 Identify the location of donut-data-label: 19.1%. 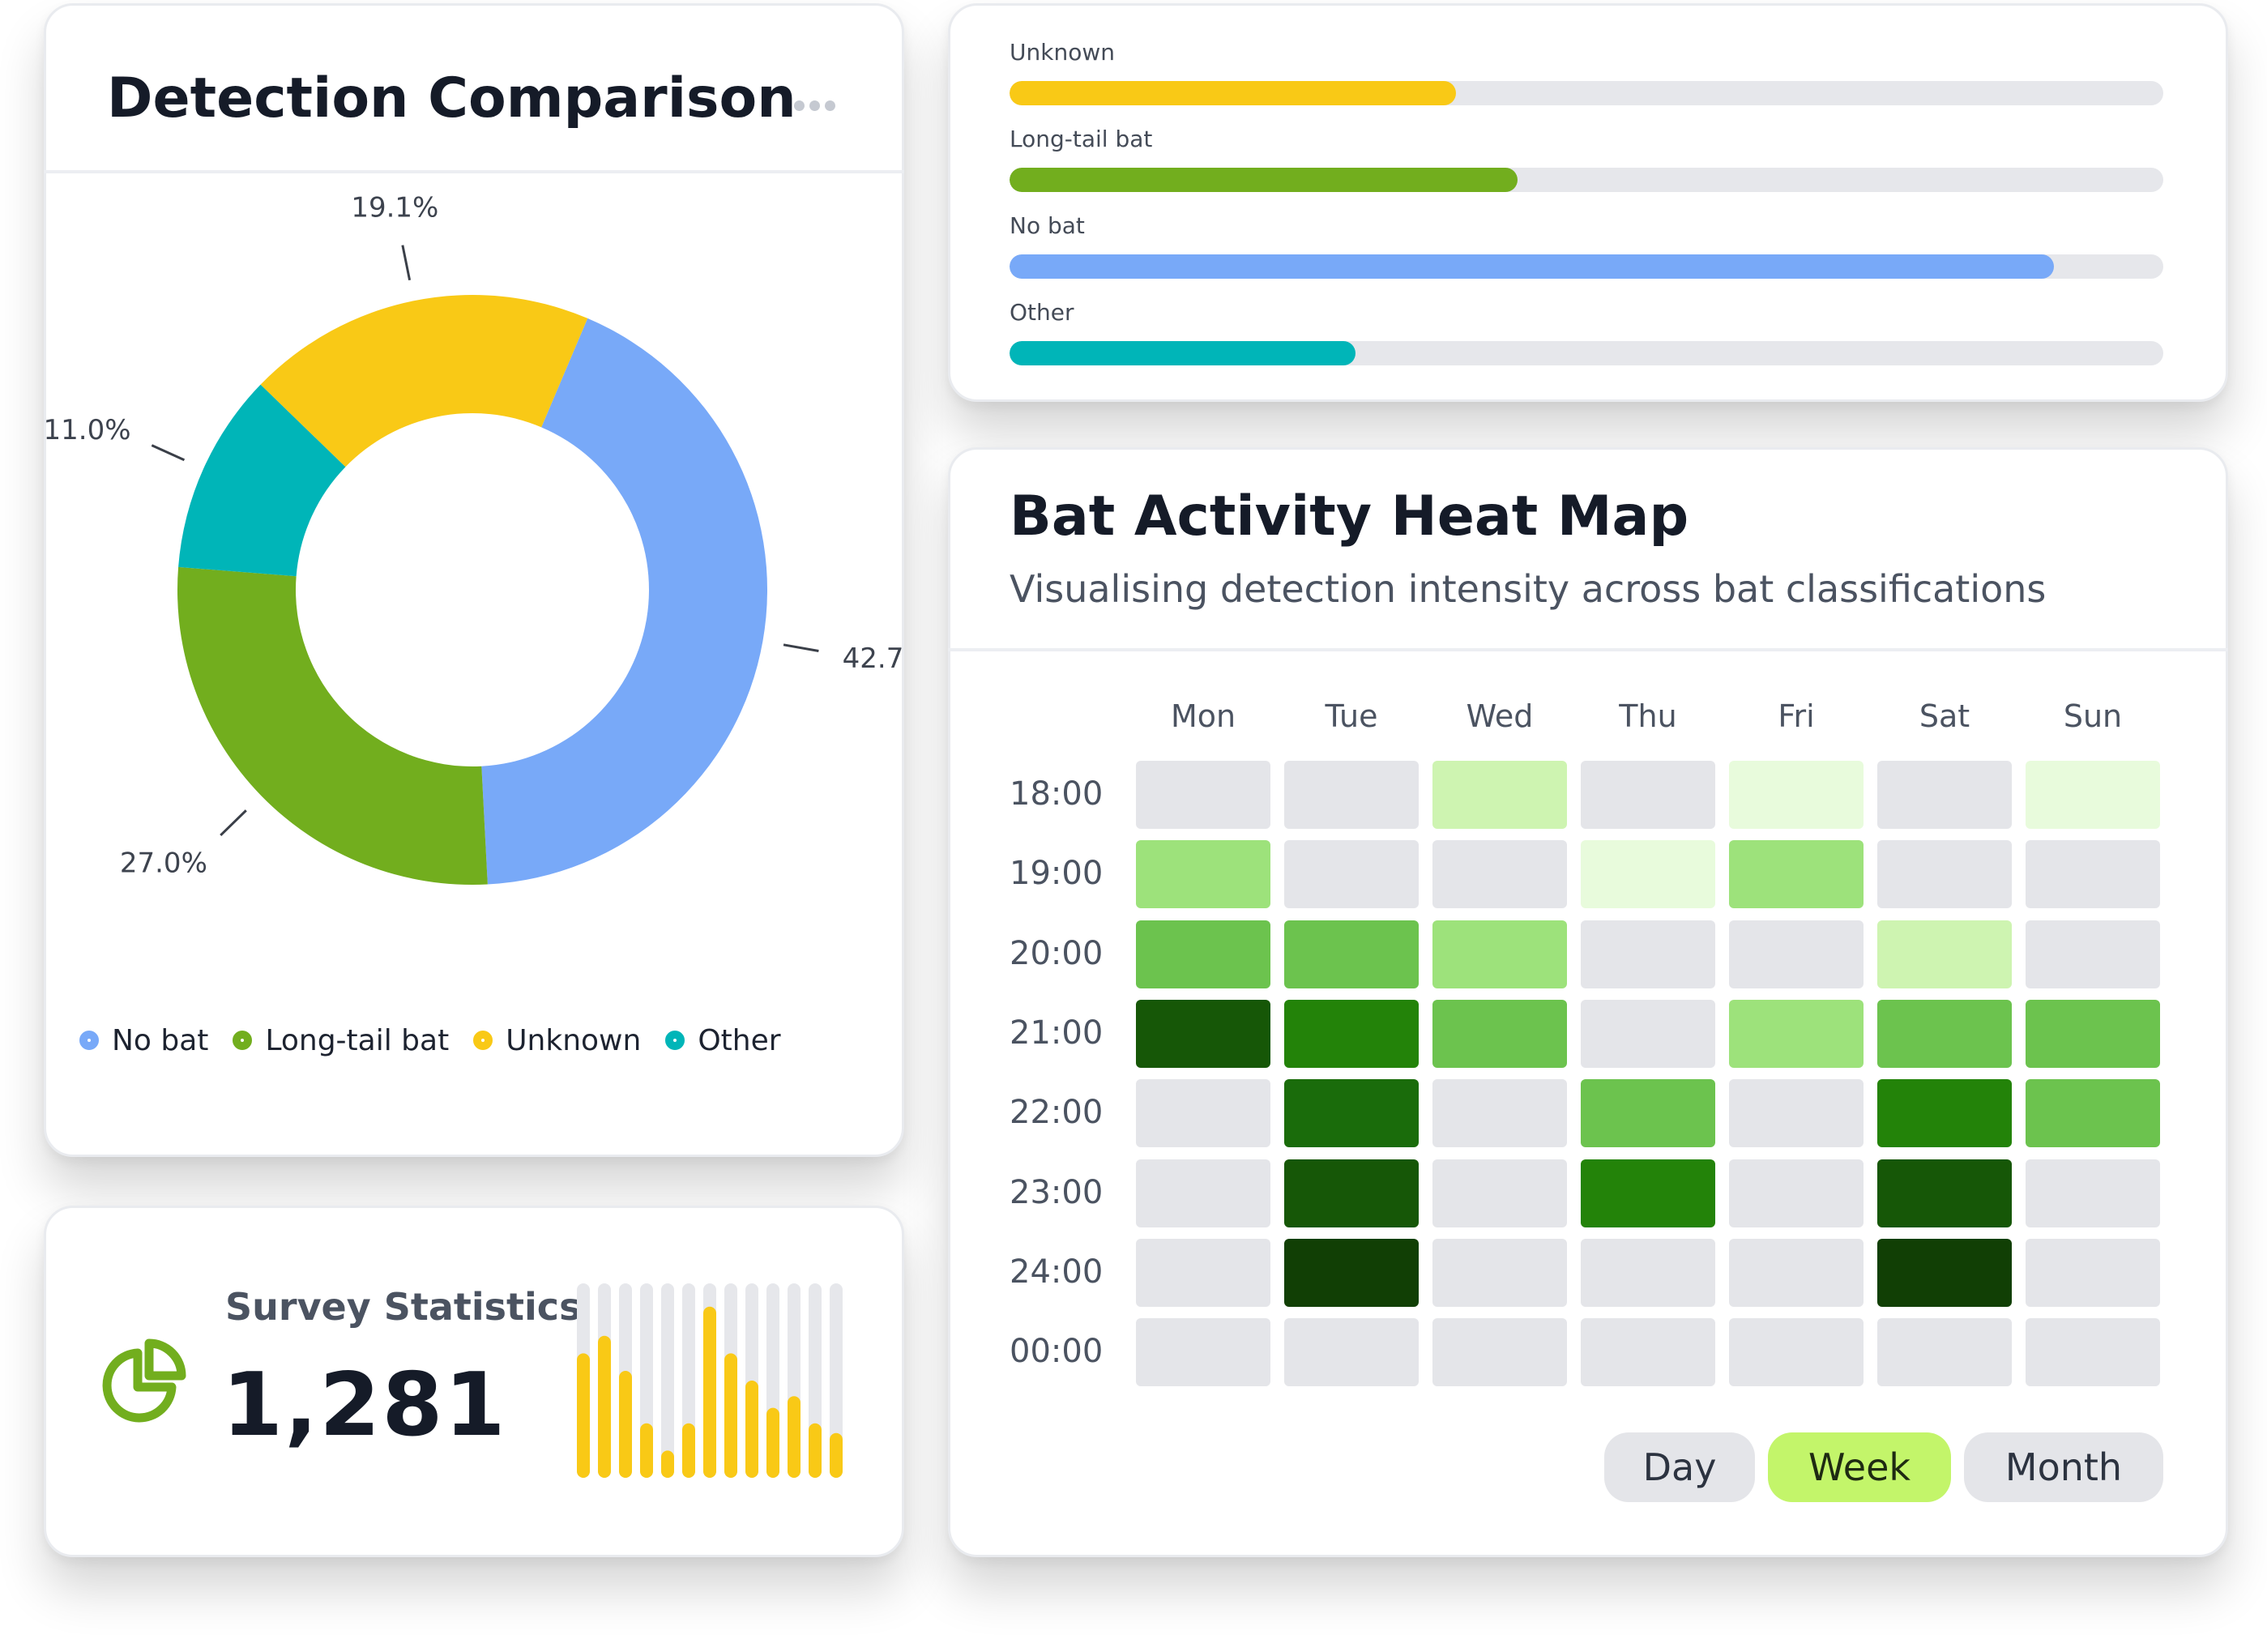
(394, 208).